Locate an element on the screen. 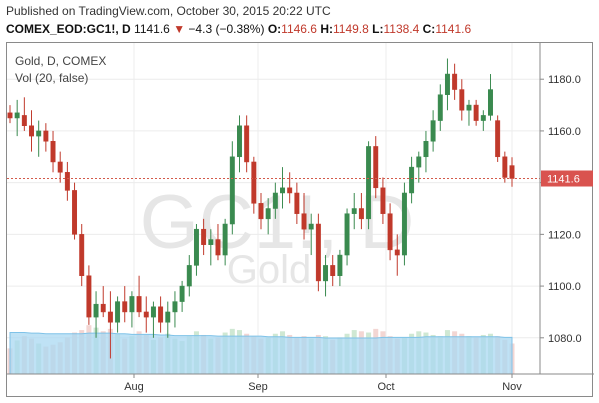  high-label: H: is located at coordinates (326, 29).